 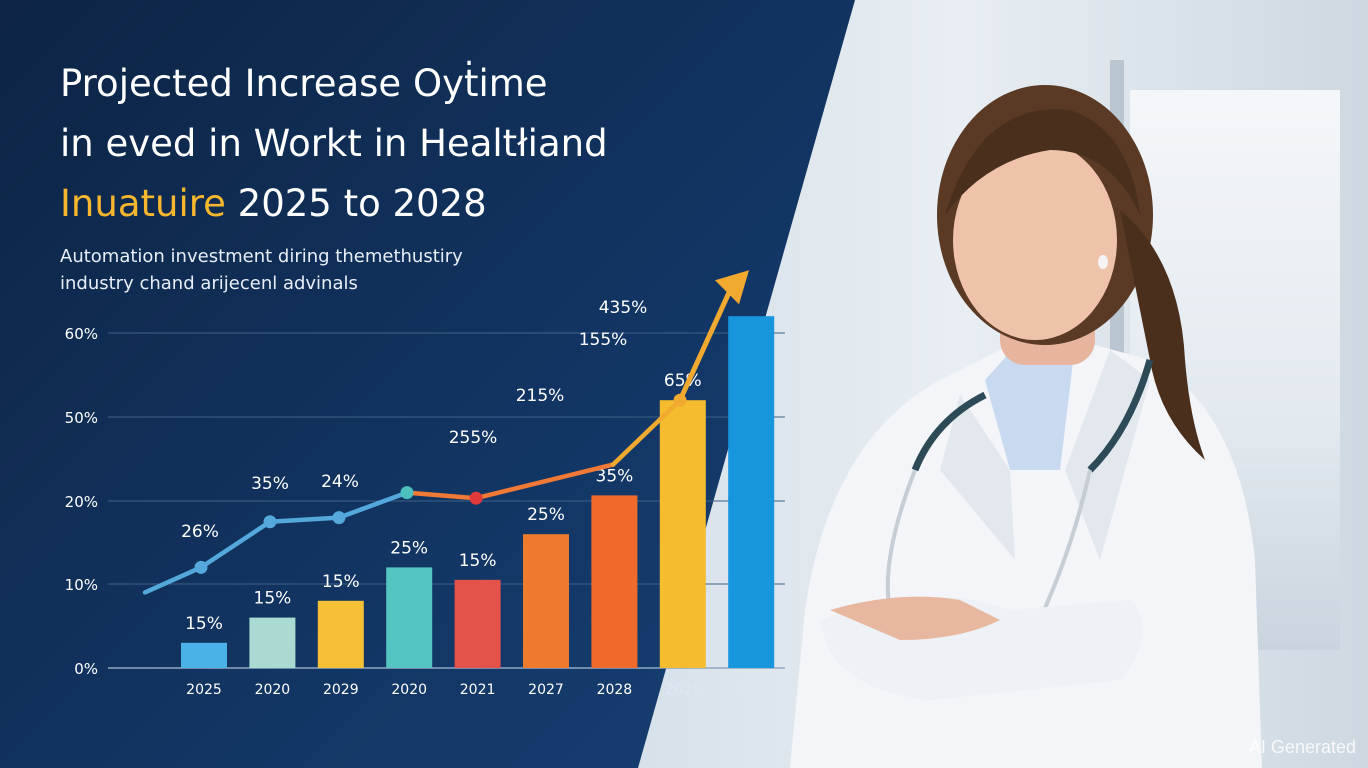 What do you see at coordinates (356, 203) in the screenshot?
I see `title-date-range: 2025 to 2028` at bounding box center [356, 203].